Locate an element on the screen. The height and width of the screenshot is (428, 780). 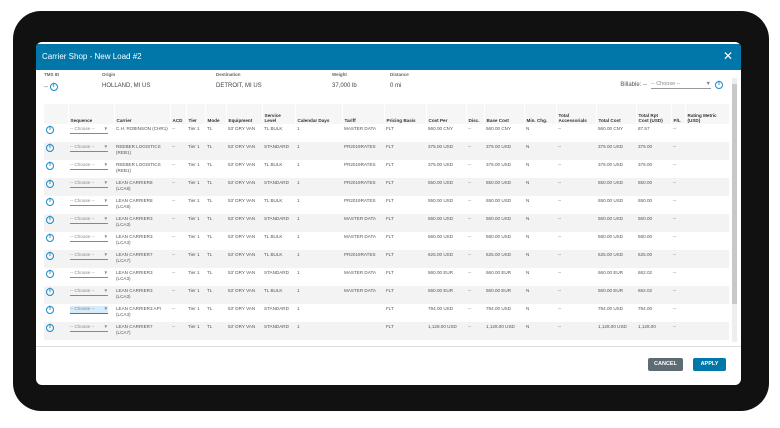
table-cell: LEAN CARRIER8 (LCA8) is located at coordinates (142, 187).